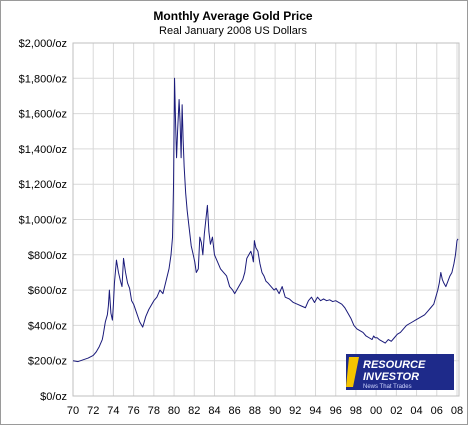  What do you see at coordinates (437, 411) in the screenshot?
I see `x-tick-label: 06` at bounding box center [437, 411].